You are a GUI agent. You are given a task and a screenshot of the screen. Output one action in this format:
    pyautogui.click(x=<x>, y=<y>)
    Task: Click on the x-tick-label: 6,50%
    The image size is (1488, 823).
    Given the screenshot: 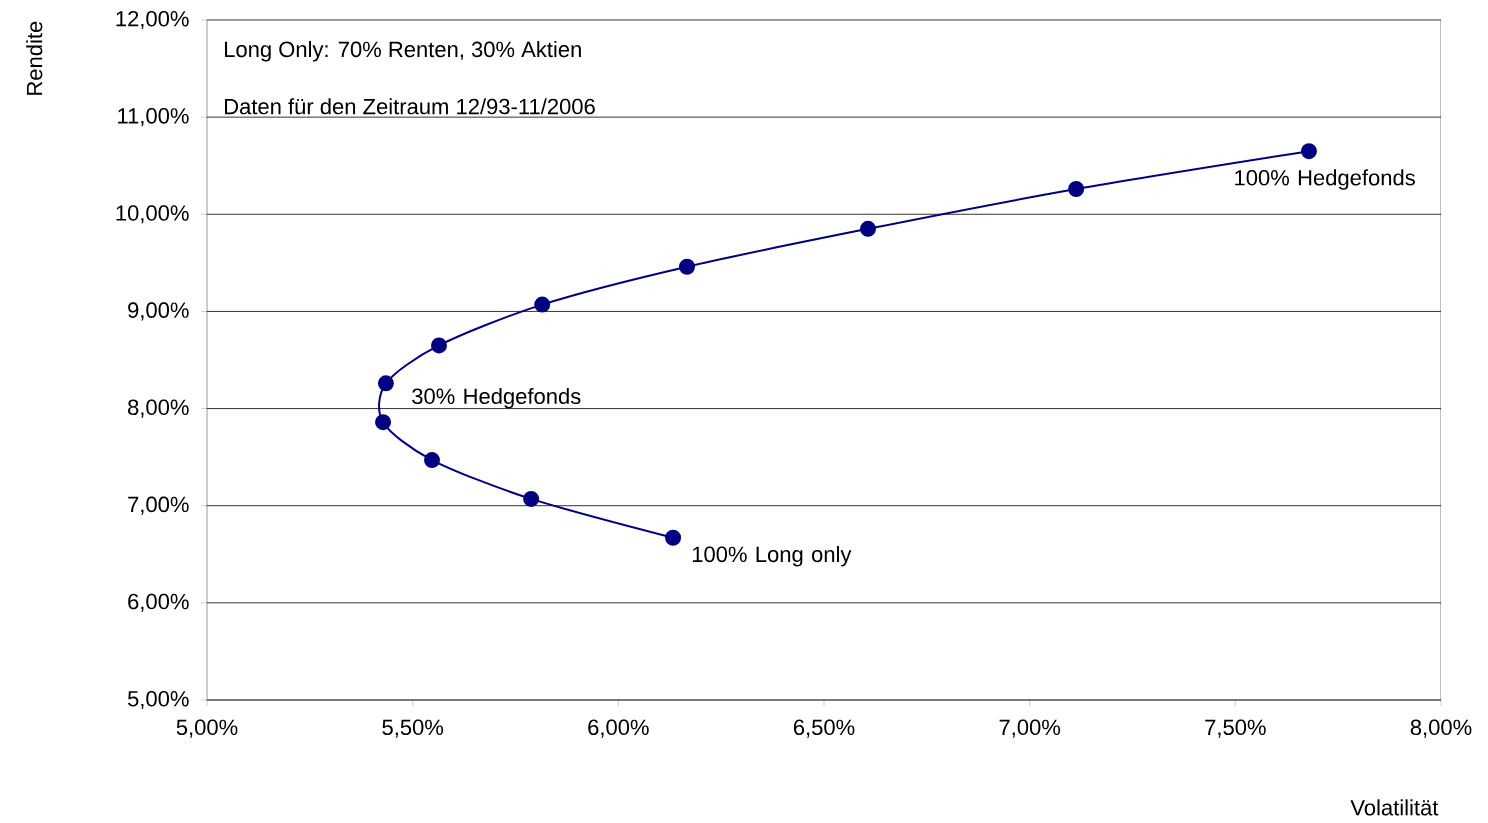 What is the action you would take?
    pyautogui.click(x=824, y=728)
    